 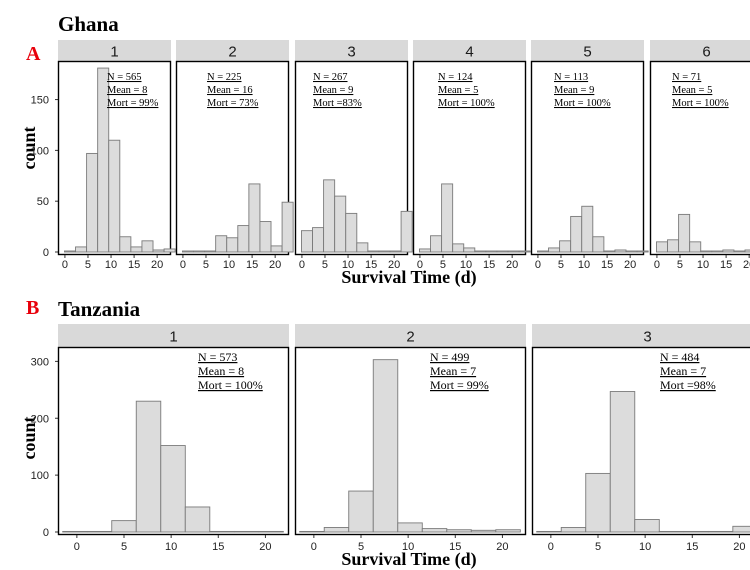 What do you see at coordinates (679, 357) in the screenshot?
I see `panel-b-facet-3-stat: N = 484` at bounding box center [679, 357].